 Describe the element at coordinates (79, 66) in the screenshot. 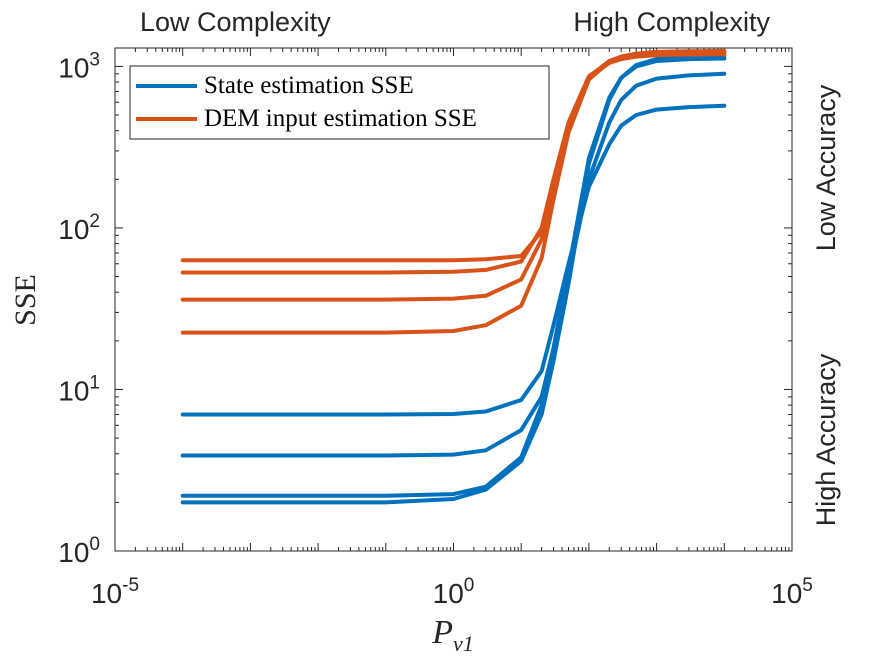

I see `y-tick-label: 10³` at that location.